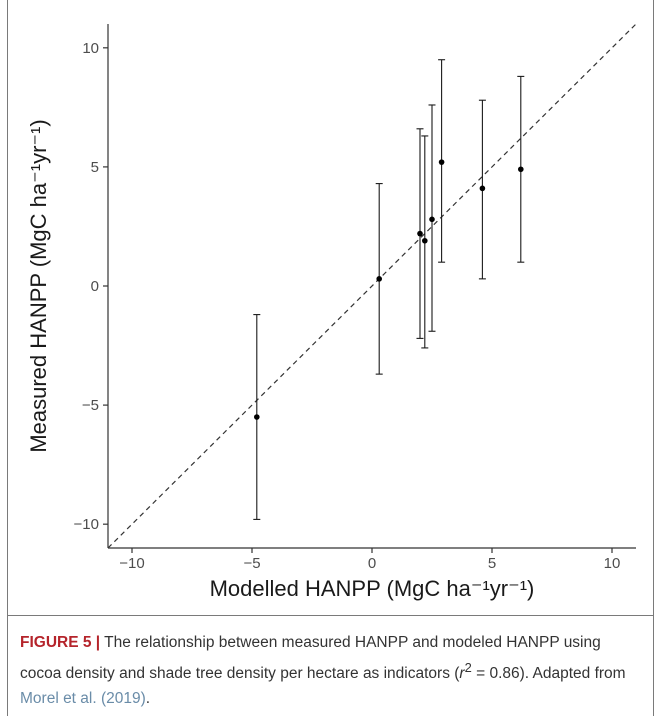 The image size is (654, 716). I want to click on x-ticks: −10 −5 0 5 10, so click(369, 560).